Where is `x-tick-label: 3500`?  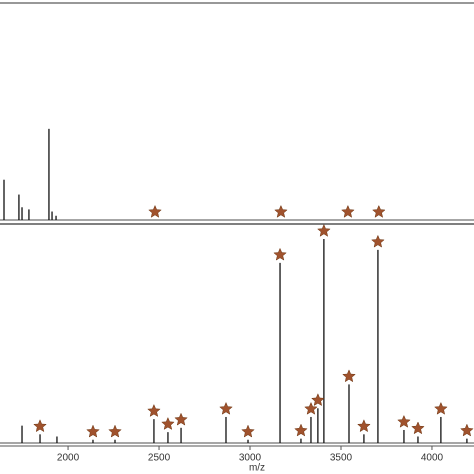
x-tick-label: 3500 is located at coordinates (341, 458).